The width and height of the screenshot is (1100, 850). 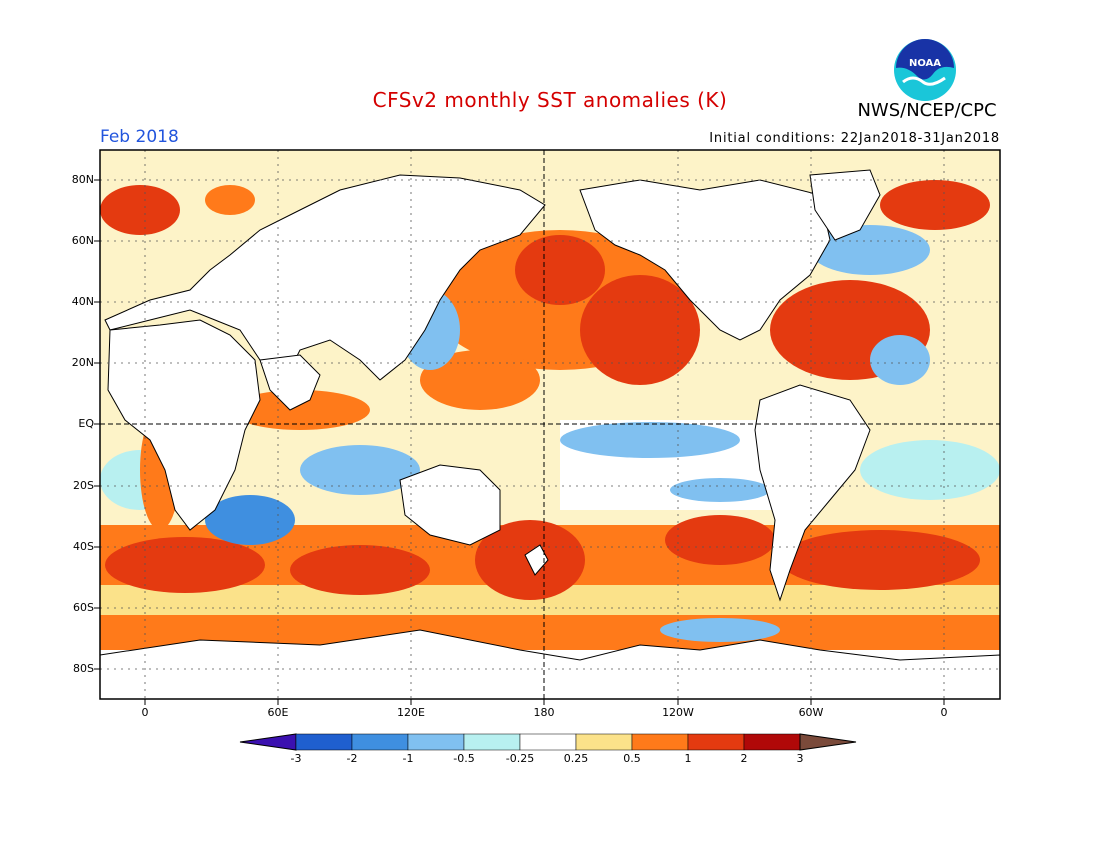 I want to click on colorbar-label: -3, so click(x=296, y=758).